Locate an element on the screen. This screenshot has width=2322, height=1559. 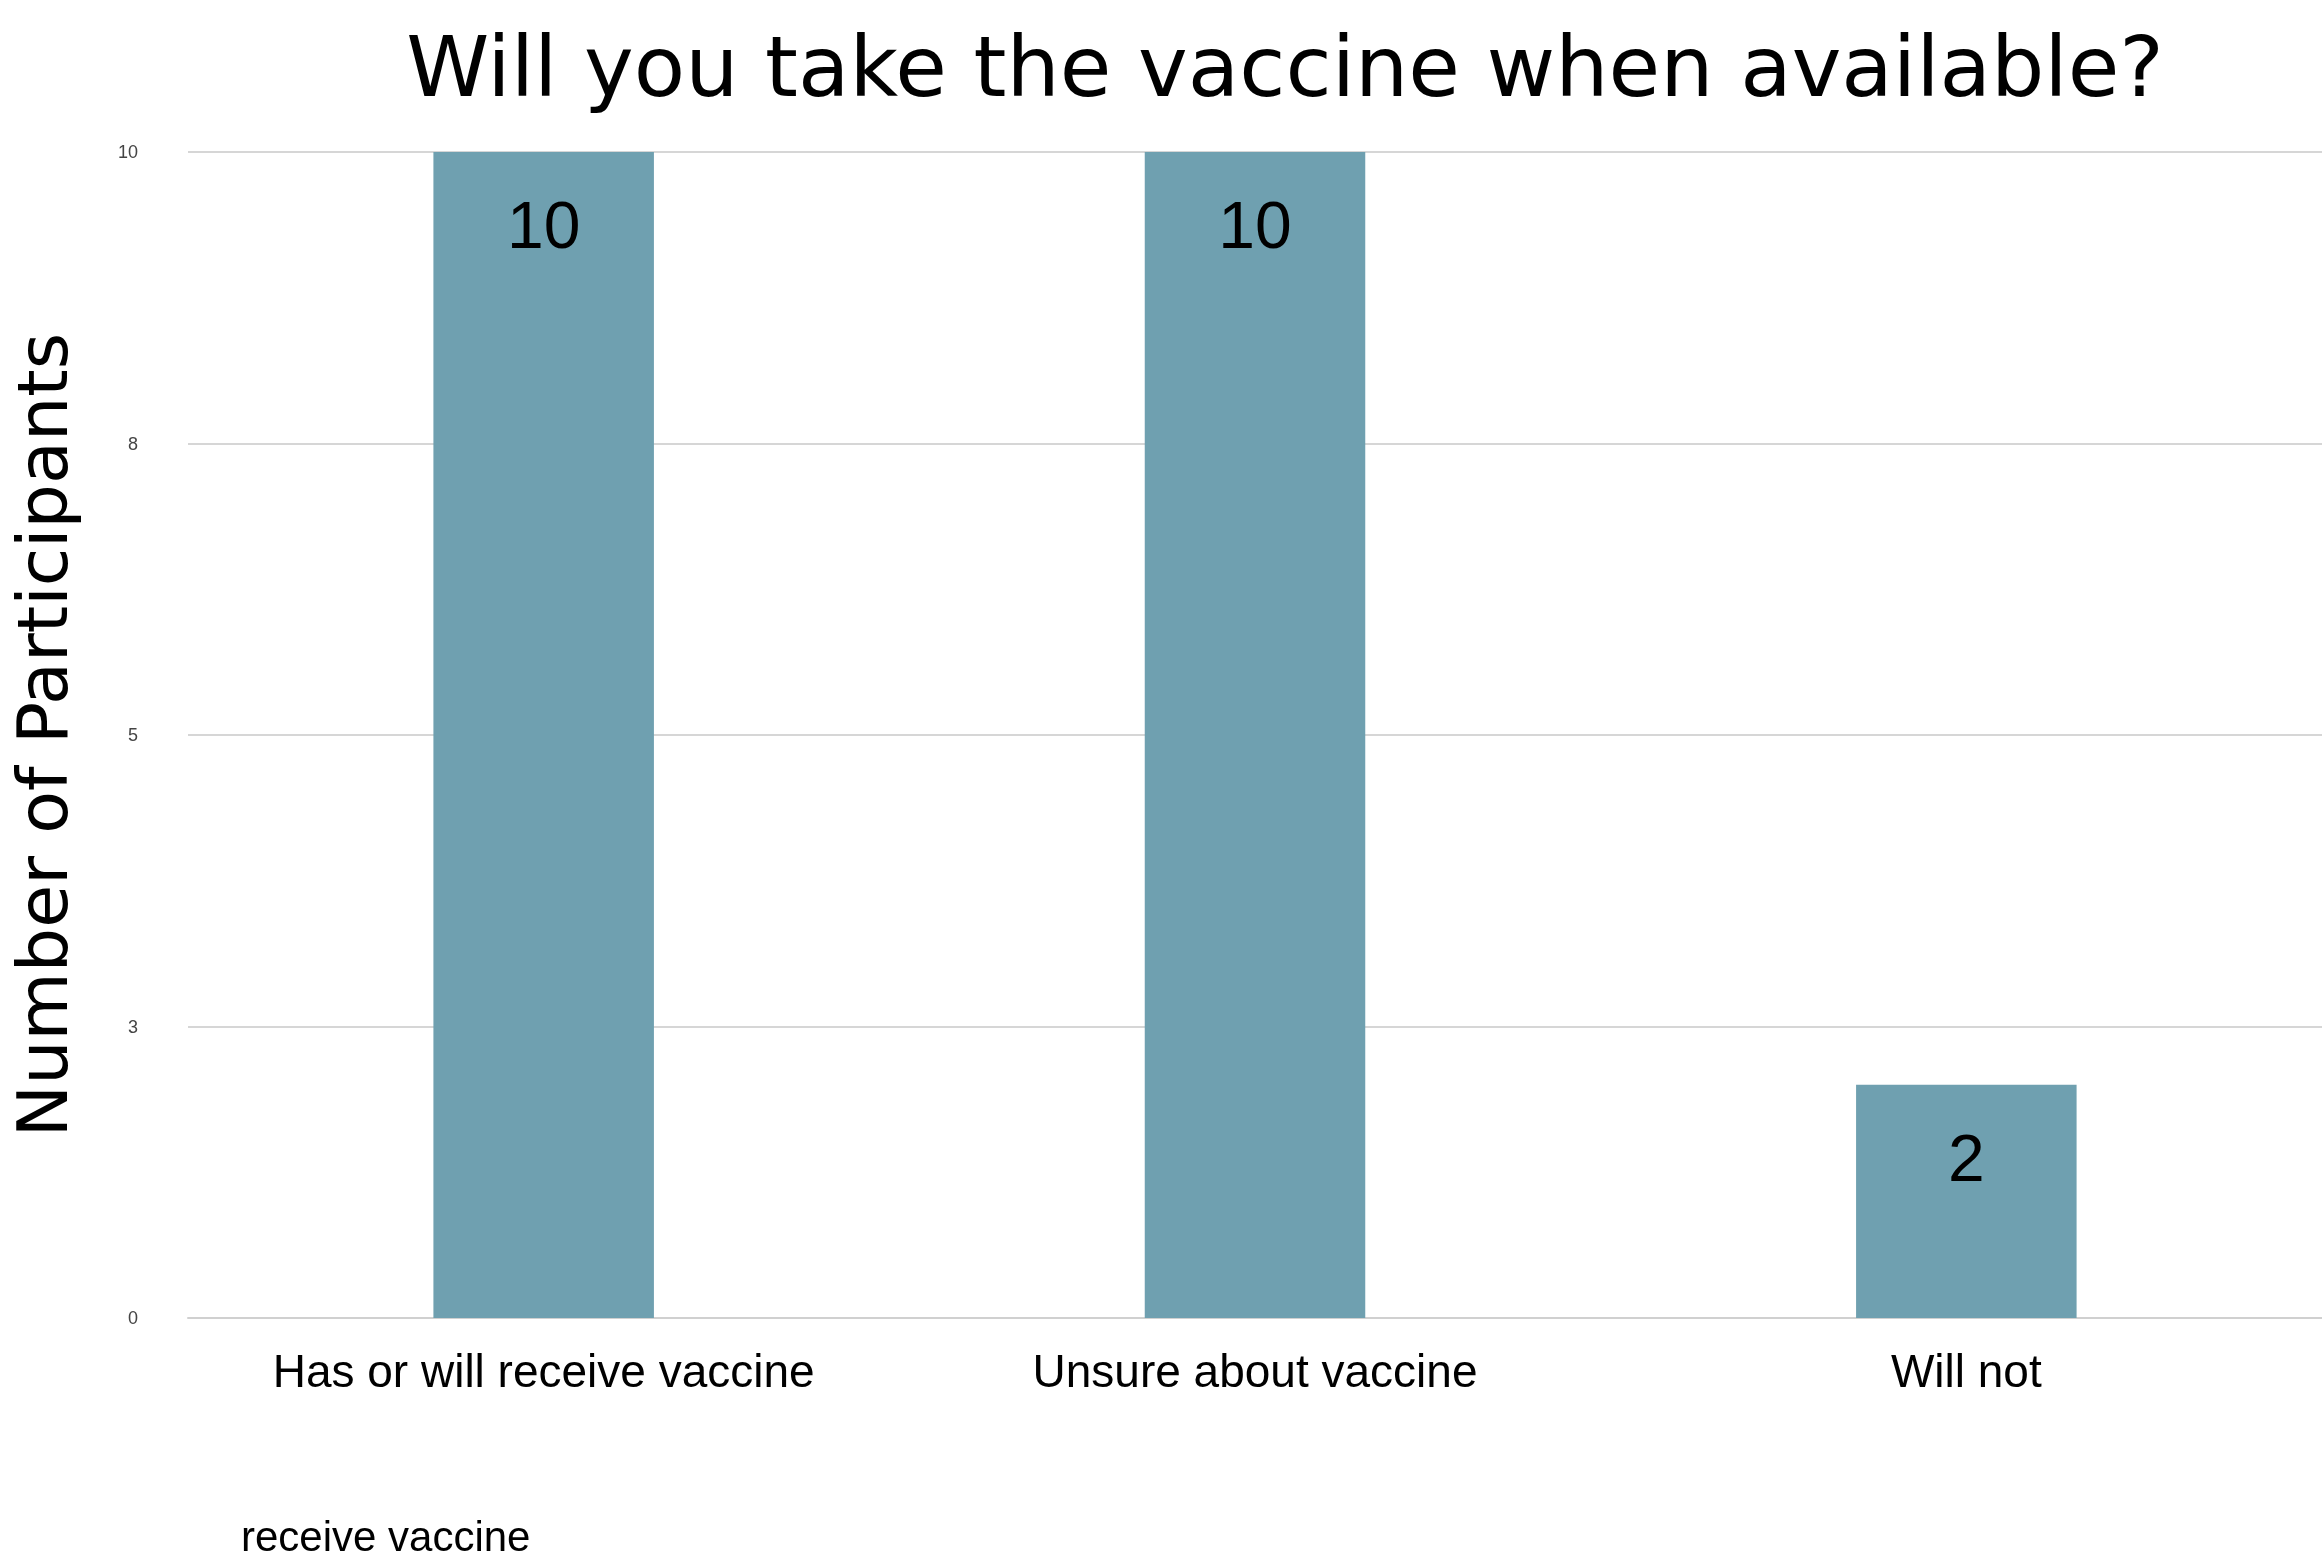
y-tick-label: 3 is located at coordinates (132, 1026).